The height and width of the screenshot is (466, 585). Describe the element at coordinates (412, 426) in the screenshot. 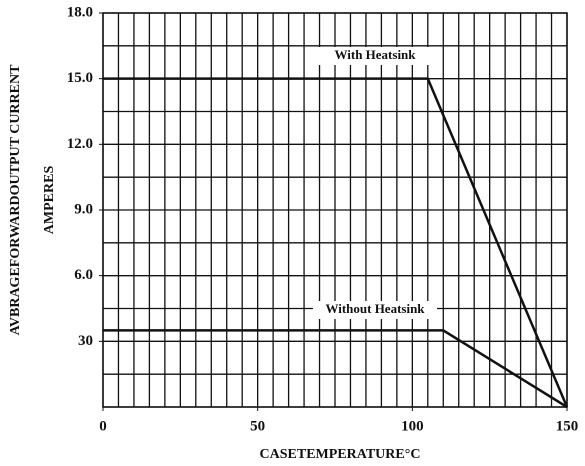

I see `x-tick-label: 100` at that location.